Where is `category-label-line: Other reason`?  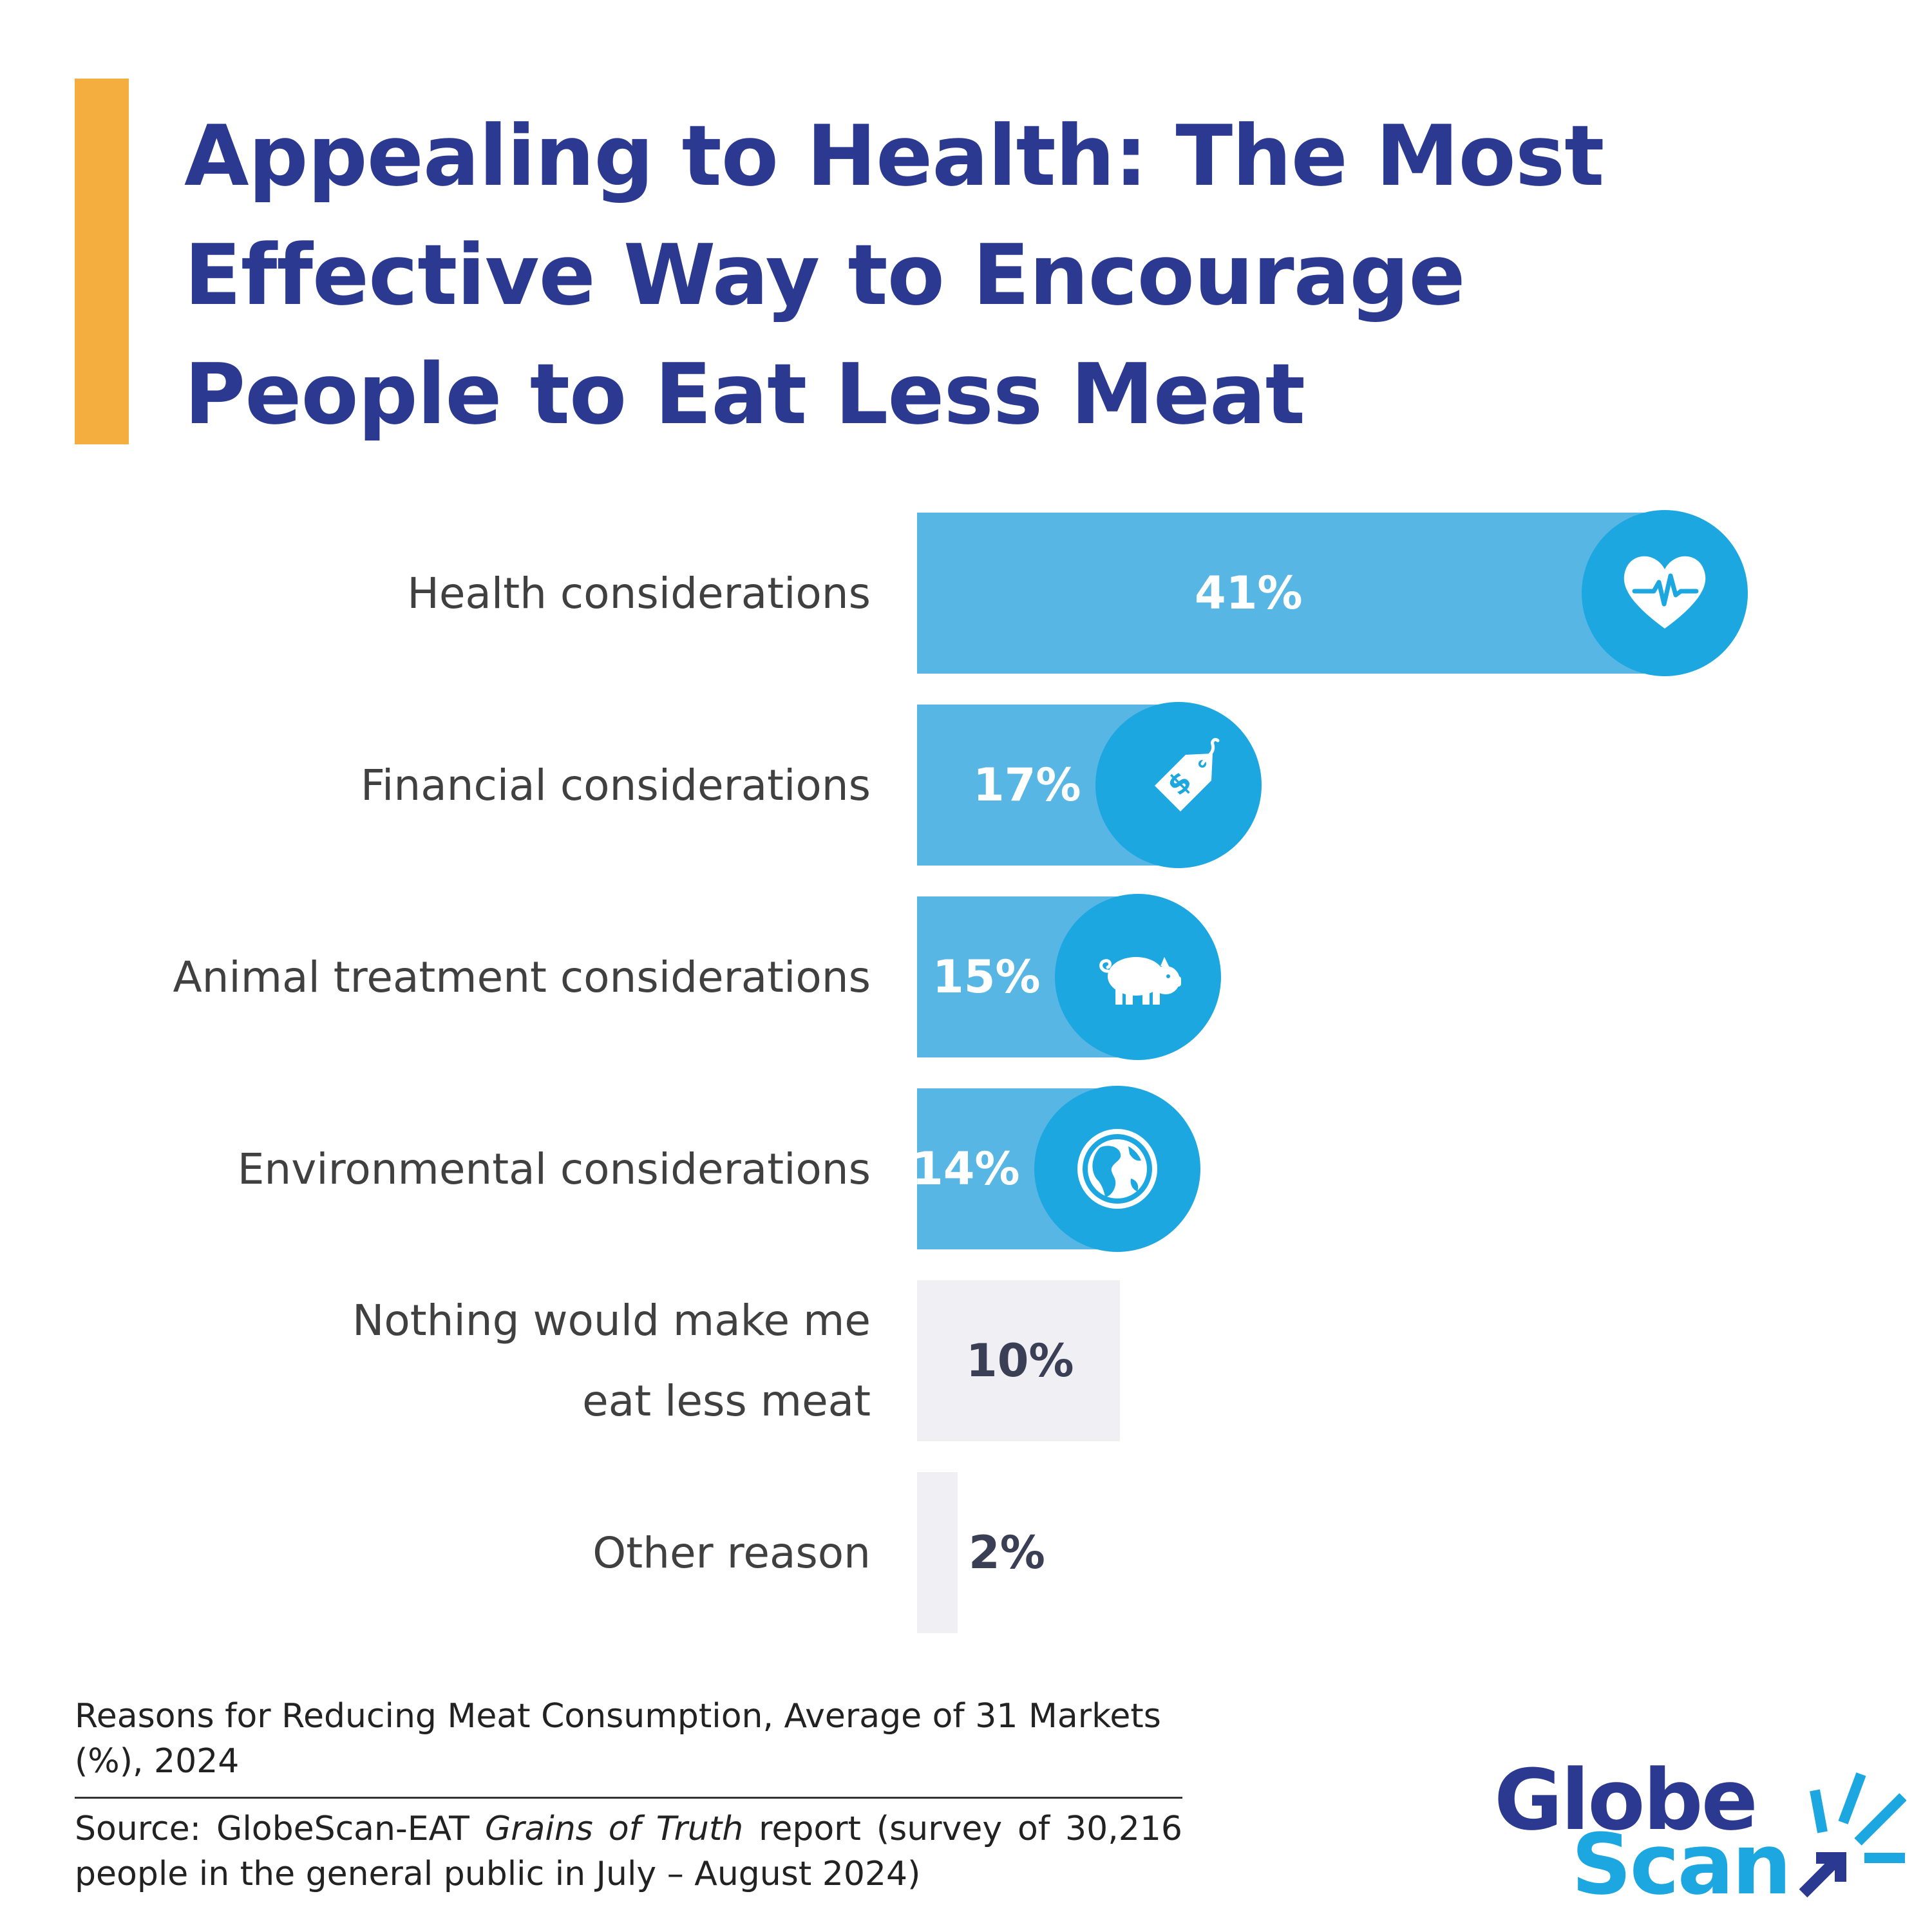 category-label-line: Other reason is located at coordinates (731, 1553).